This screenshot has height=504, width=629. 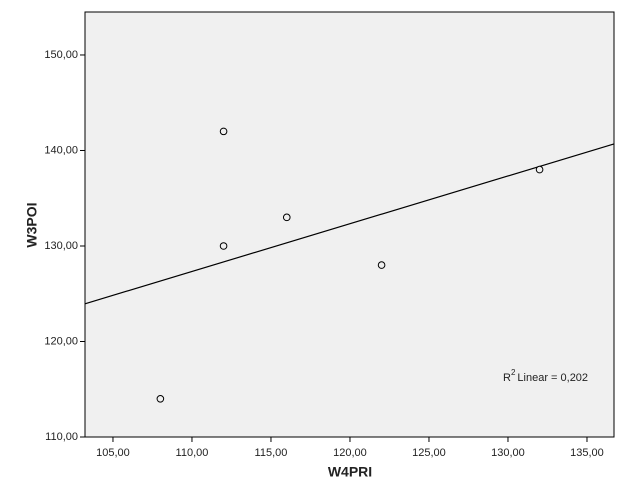 What do you see at coordinates (507, 378) in the screenshot?
I see `r-base: R` at bounding box center [507, 378].